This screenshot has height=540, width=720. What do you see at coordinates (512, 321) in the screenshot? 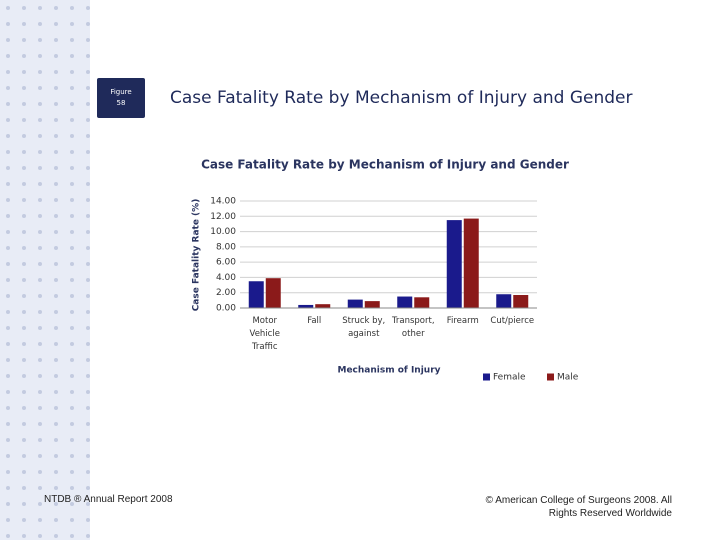
I see `x-tick-label: Cut/pierce` at bounding box center [512, 321].